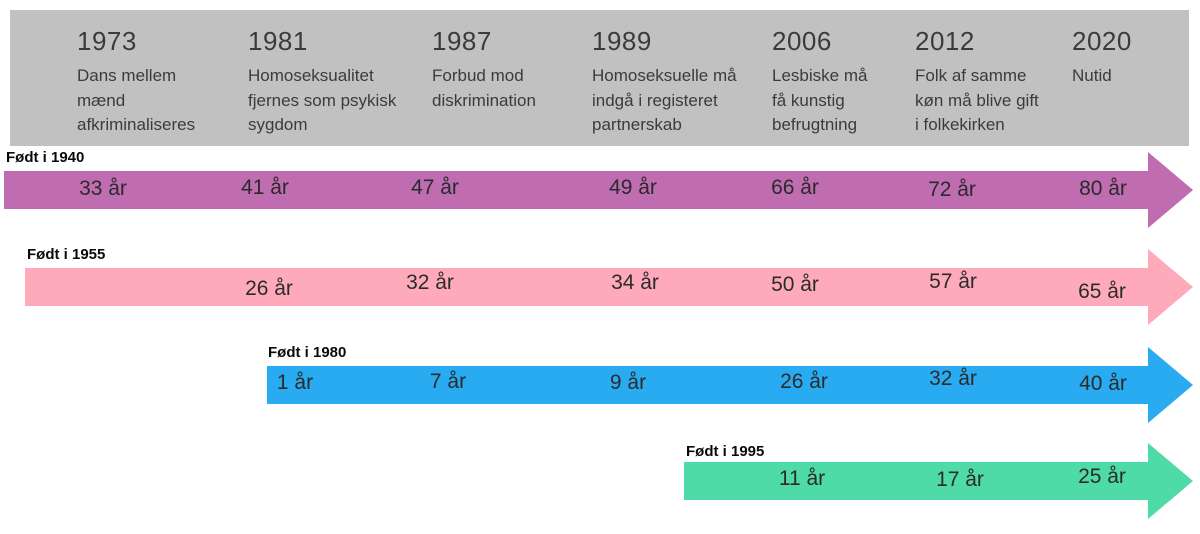 The height and width of the screenshot is (534, 1200). What do you see at coordinates (307, 352) in the screenshot?
I see `row-label-1980: Født i 1980` at bounding box center [307, 352].